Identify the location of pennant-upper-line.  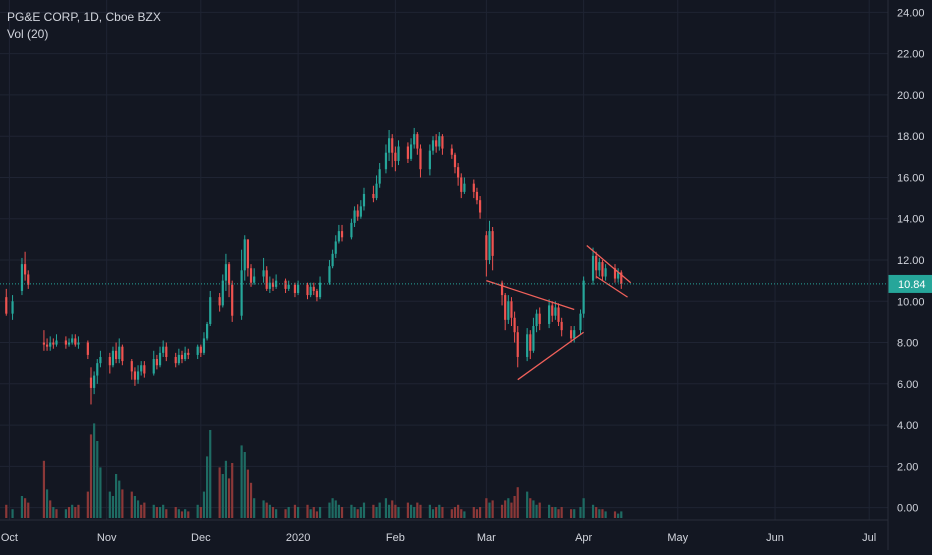
(609, 264).